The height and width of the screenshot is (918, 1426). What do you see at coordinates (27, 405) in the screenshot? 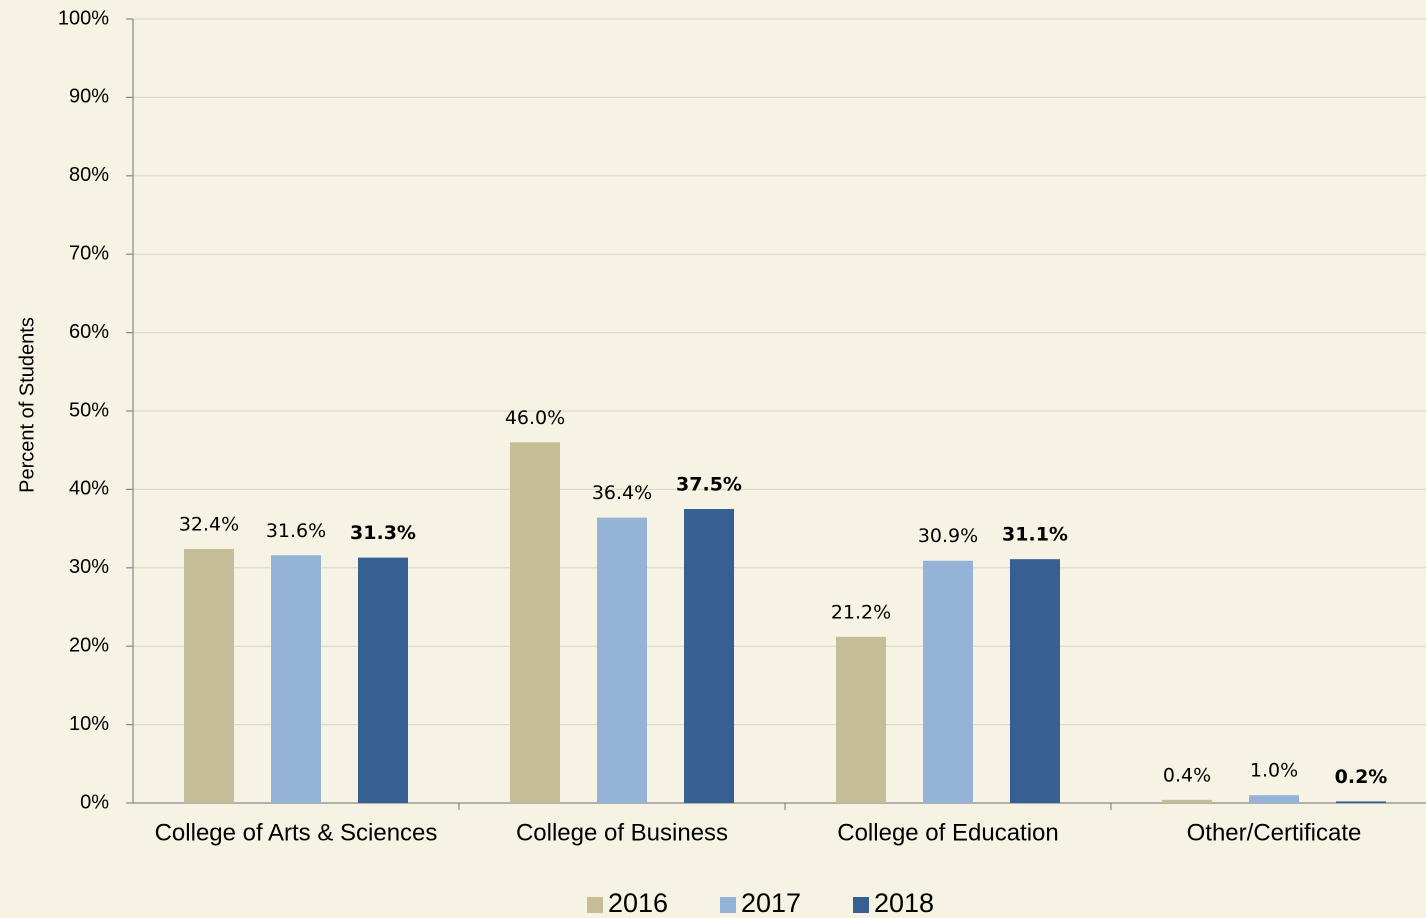
I see `y-axis-label: Percent of Students` at bounding box center [27, 405].